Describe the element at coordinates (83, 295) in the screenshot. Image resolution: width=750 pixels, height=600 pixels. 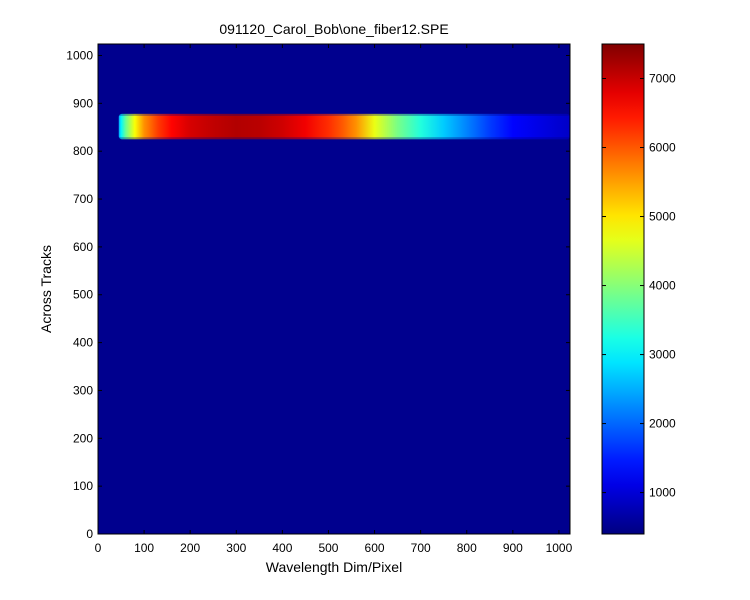
I see `y-tick-label: 500` at that location.